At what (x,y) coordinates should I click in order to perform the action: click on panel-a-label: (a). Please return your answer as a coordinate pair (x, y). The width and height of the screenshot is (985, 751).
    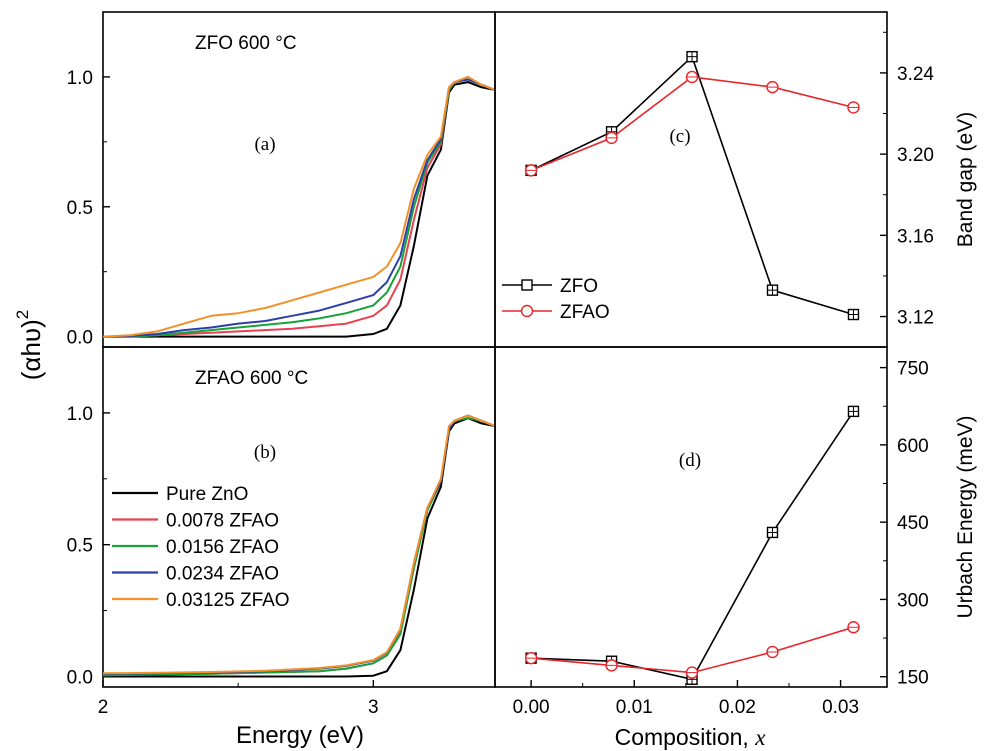
    Looking at the image, I should click on (264, 144).